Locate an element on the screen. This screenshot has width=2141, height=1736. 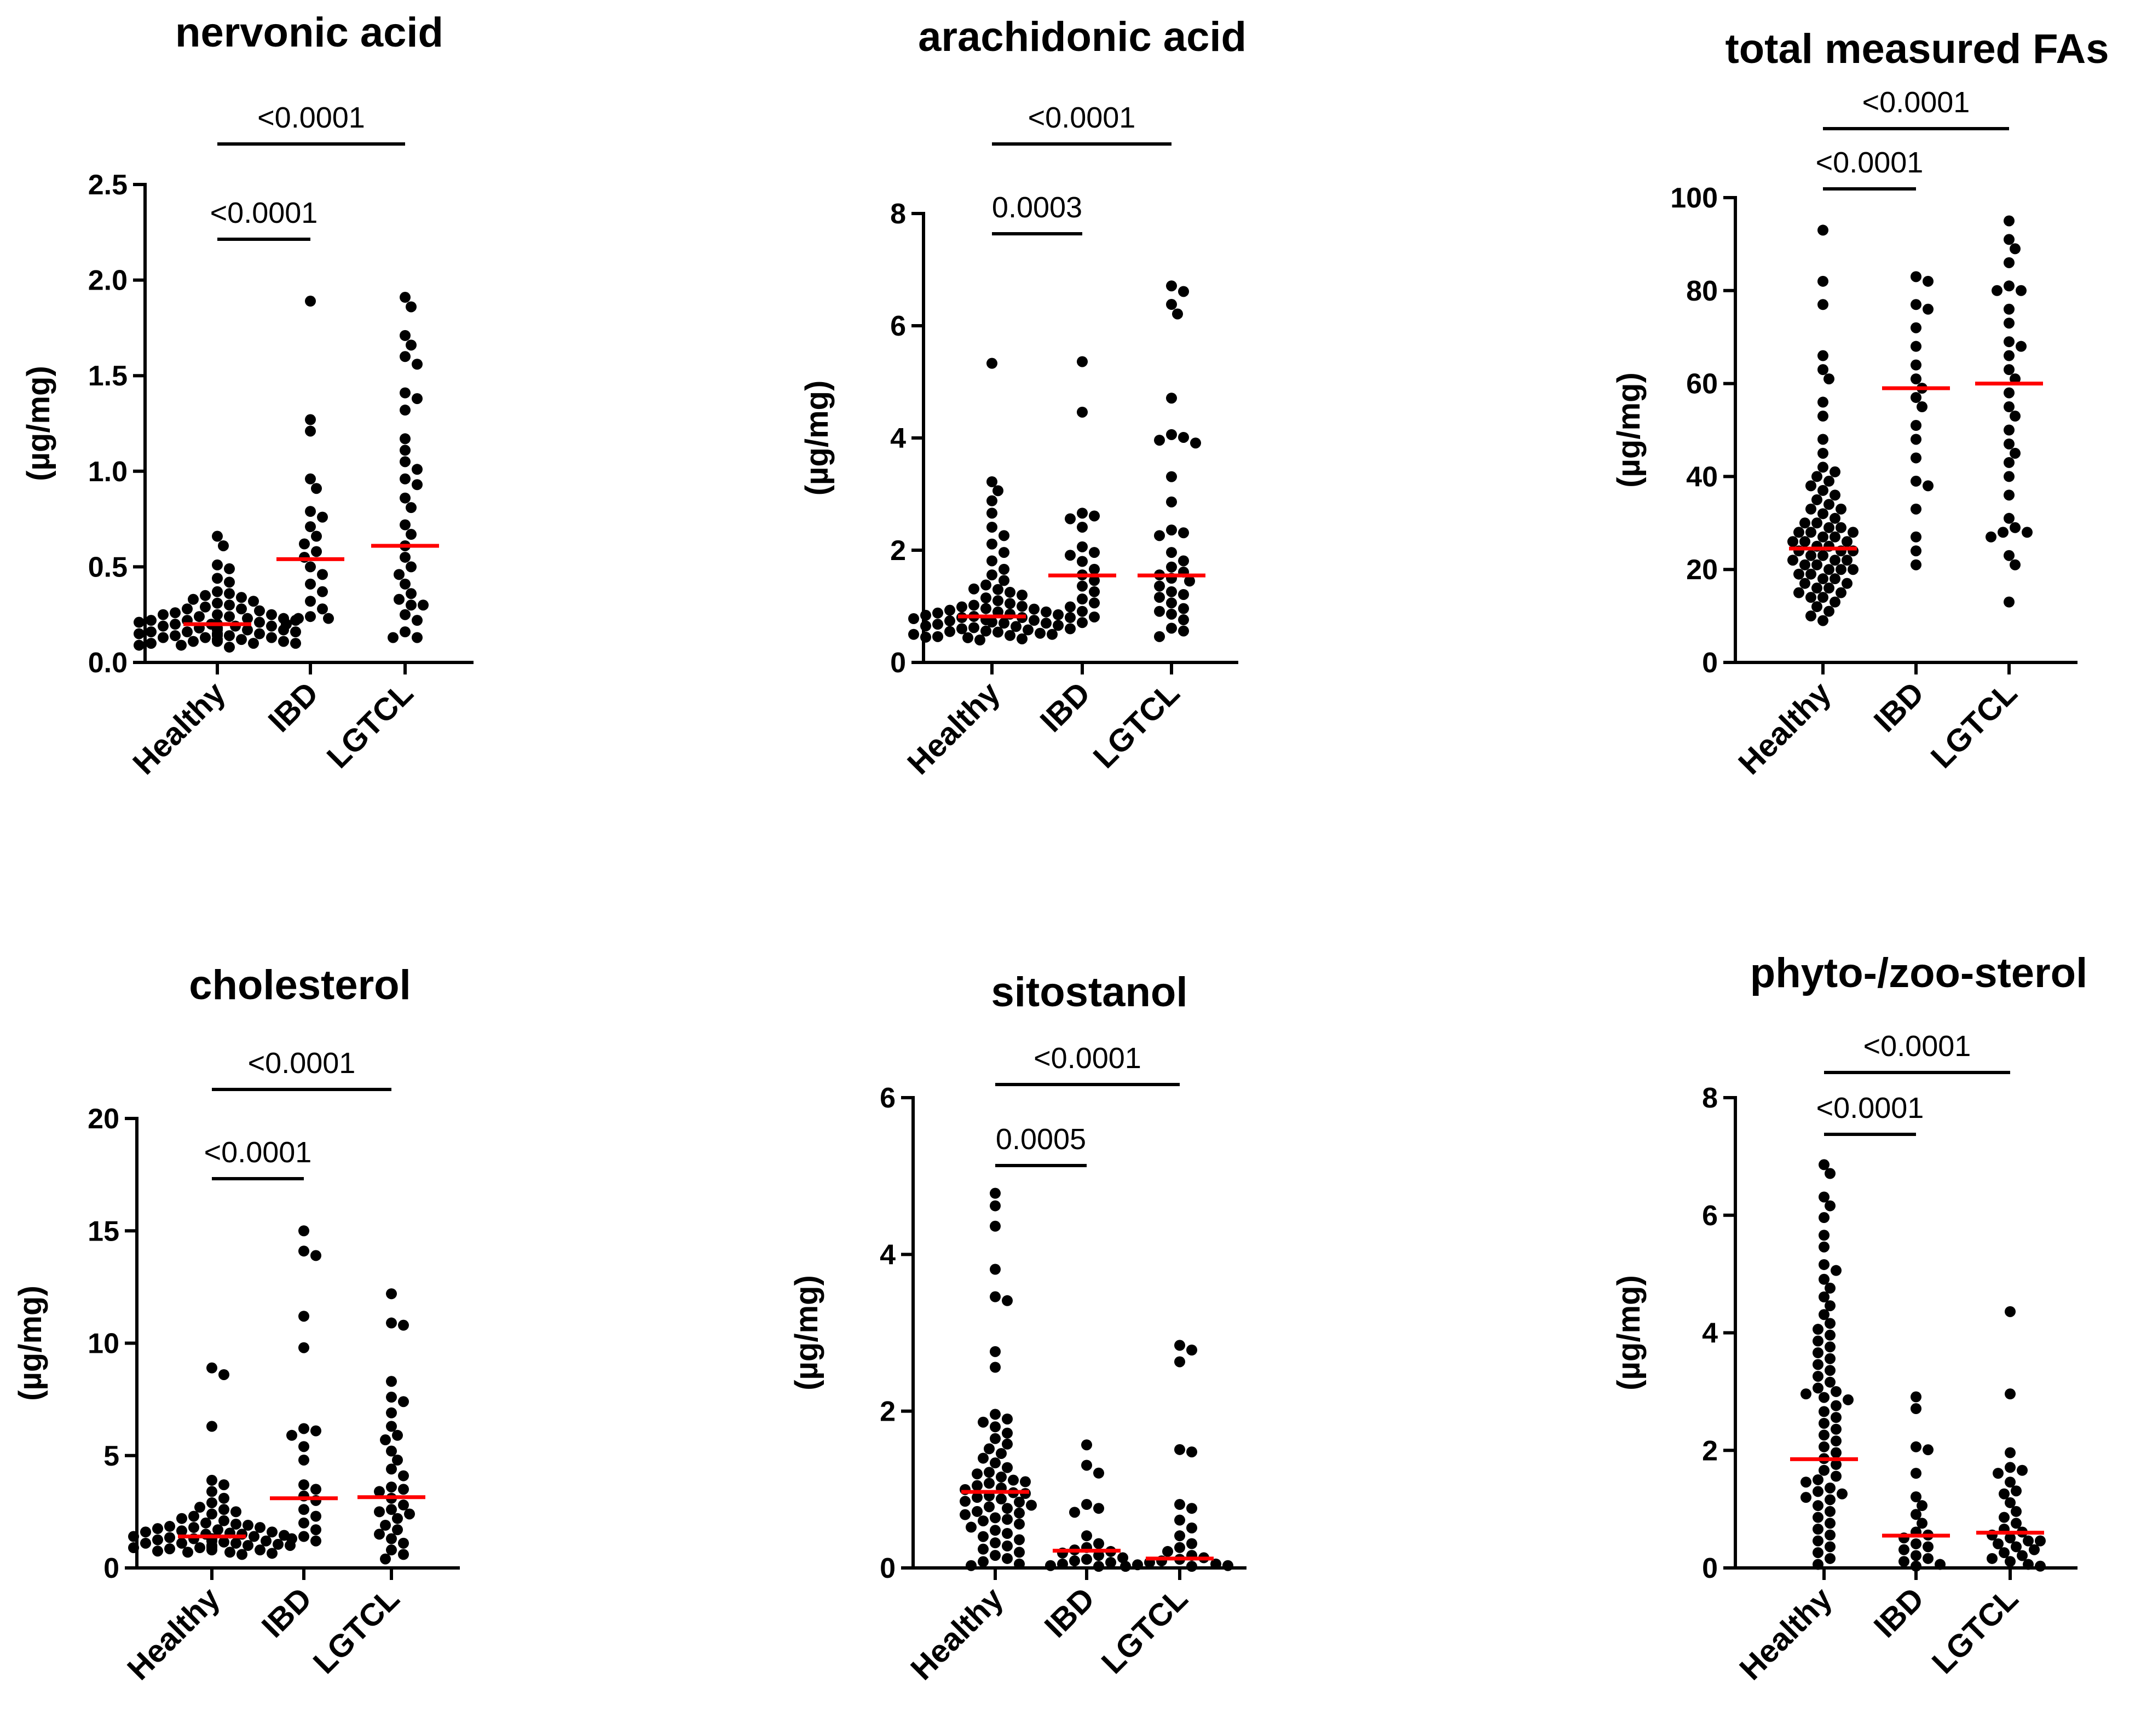
x-category-label: LGTCL is located at coordinates (1974, 725).